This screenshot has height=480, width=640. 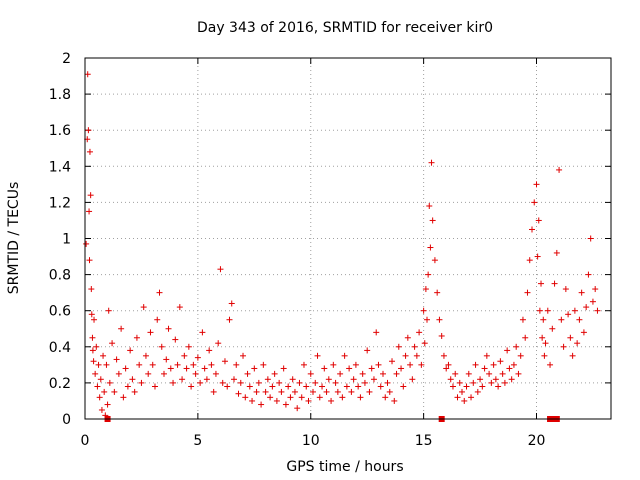 I want to click on y-tick-label: 0.2, so click(x=60, y=384).